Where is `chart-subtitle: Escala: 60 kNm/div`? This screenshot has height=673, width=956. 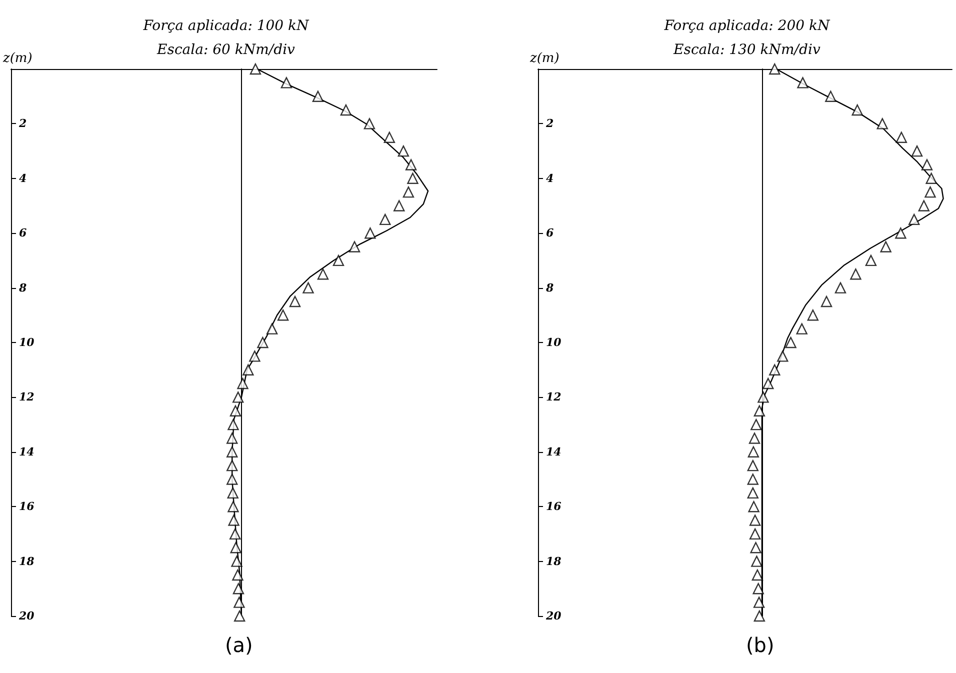
chart-subtitle: Escala: 60 kNm/div is located at coordinates (226, 50).